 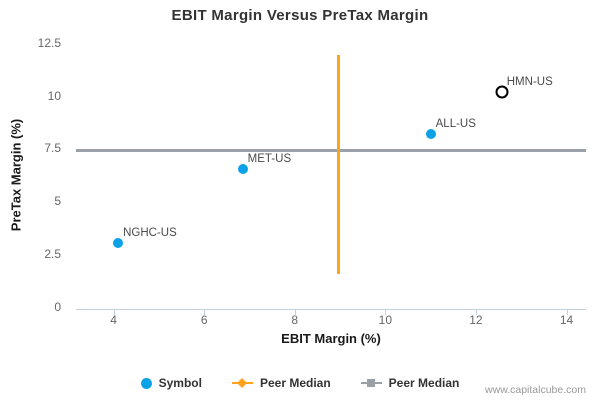 I want to click on data-point-label-NGHC-US: NGHC-US, so click(x=150, y=232).